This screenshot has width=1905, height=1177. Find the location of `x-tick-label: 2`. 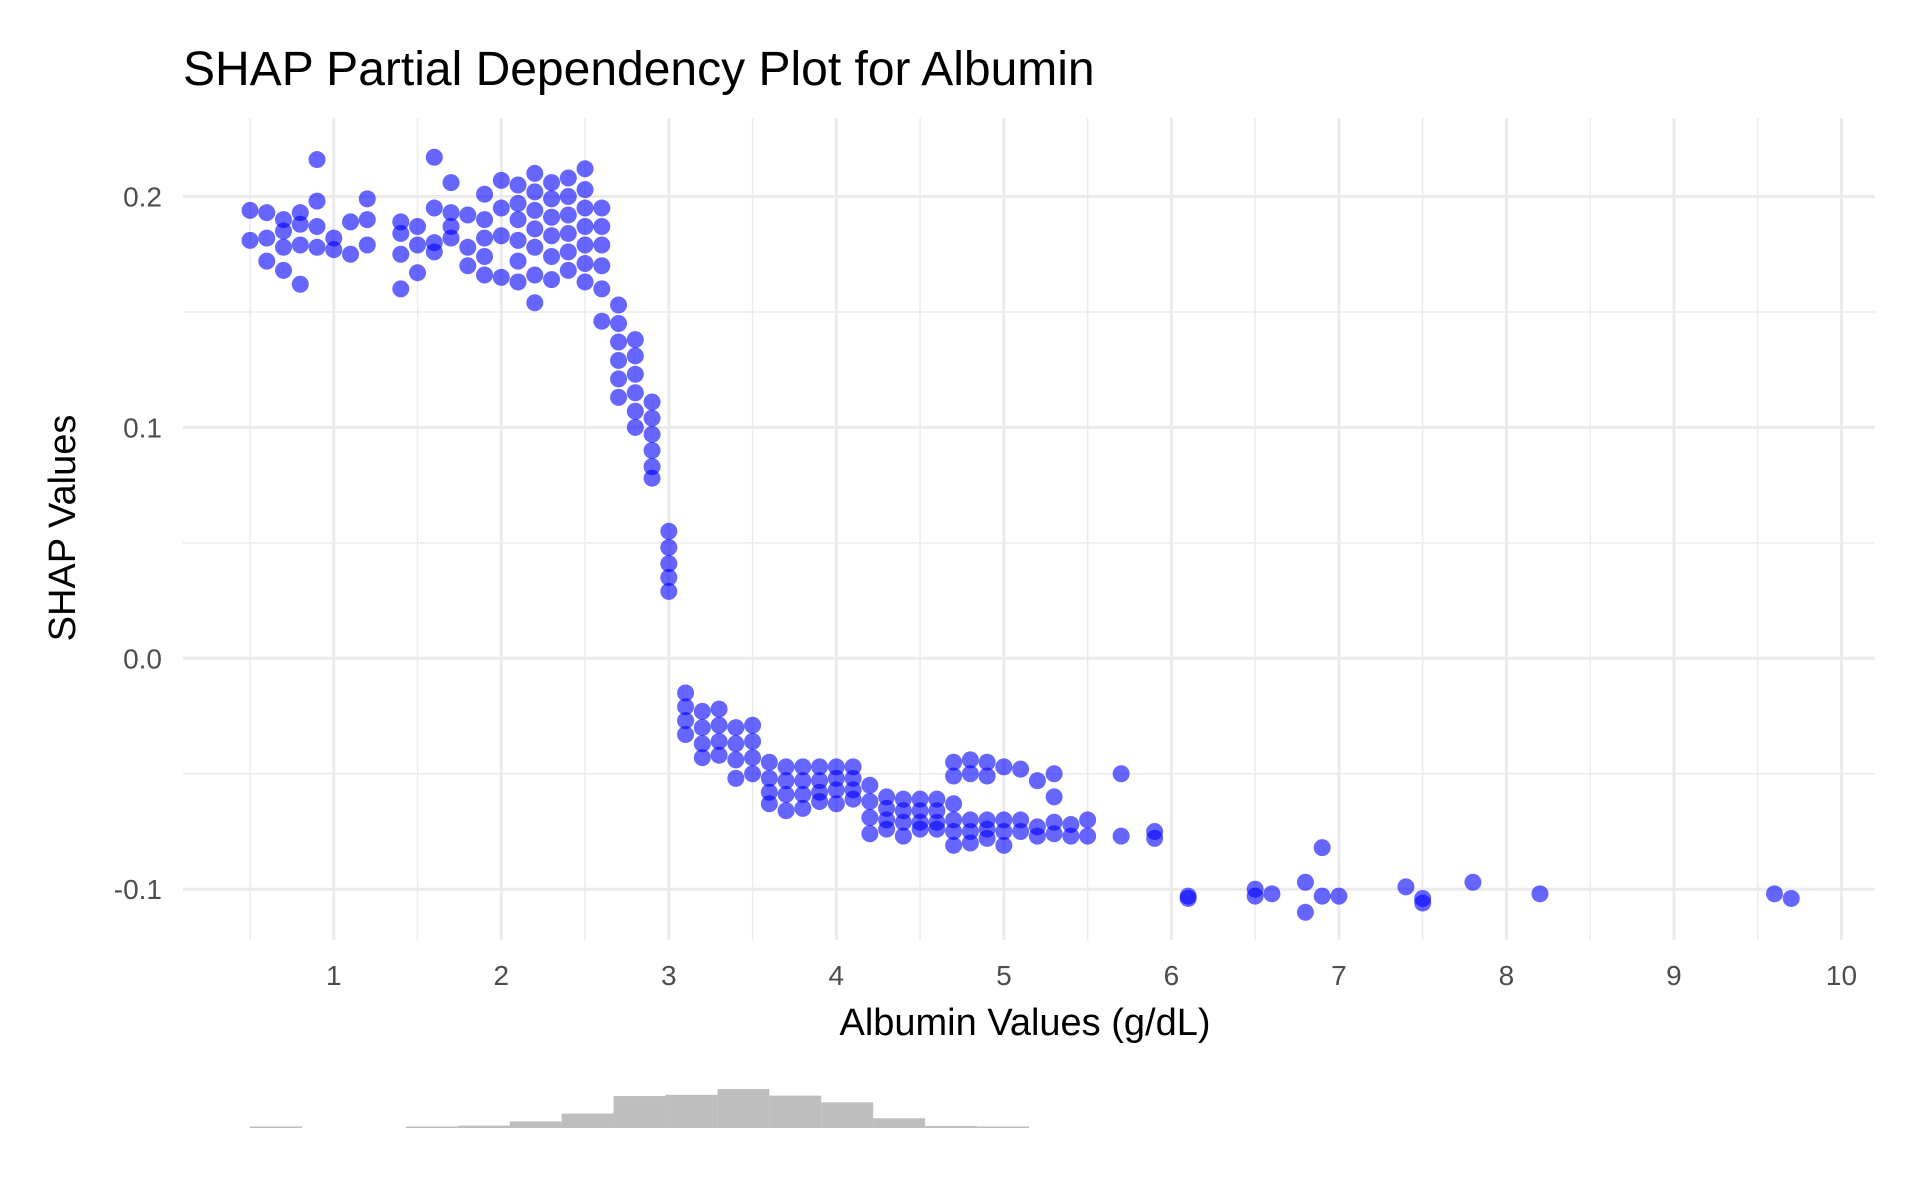

x-tick-label: 2 is located at coordinates (502, 975).